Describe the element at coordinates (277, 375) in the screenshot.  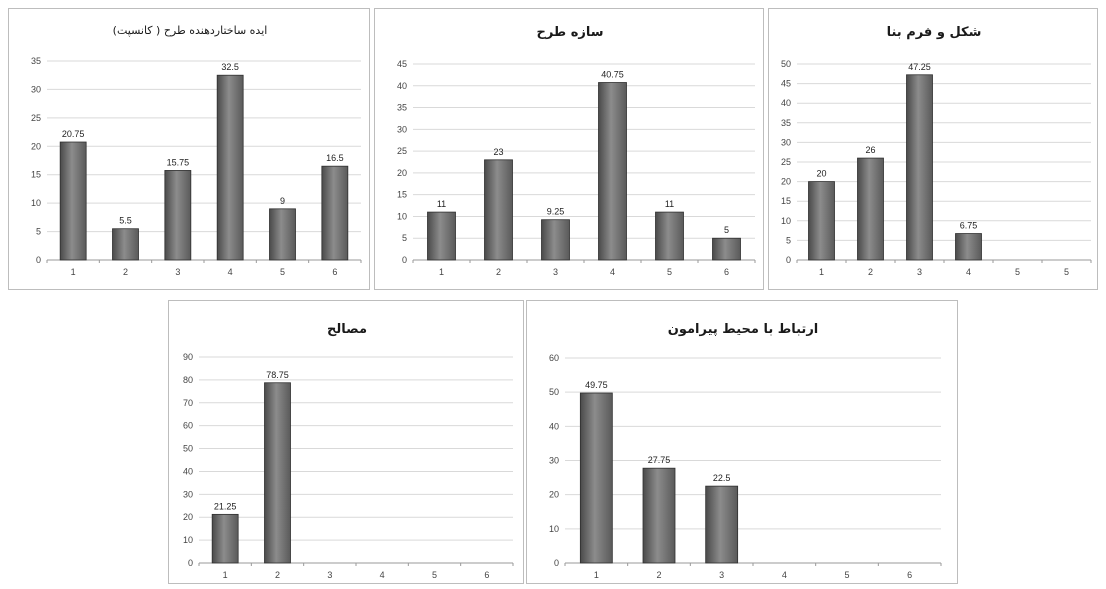
I see `data-label: 78.75` at that location.